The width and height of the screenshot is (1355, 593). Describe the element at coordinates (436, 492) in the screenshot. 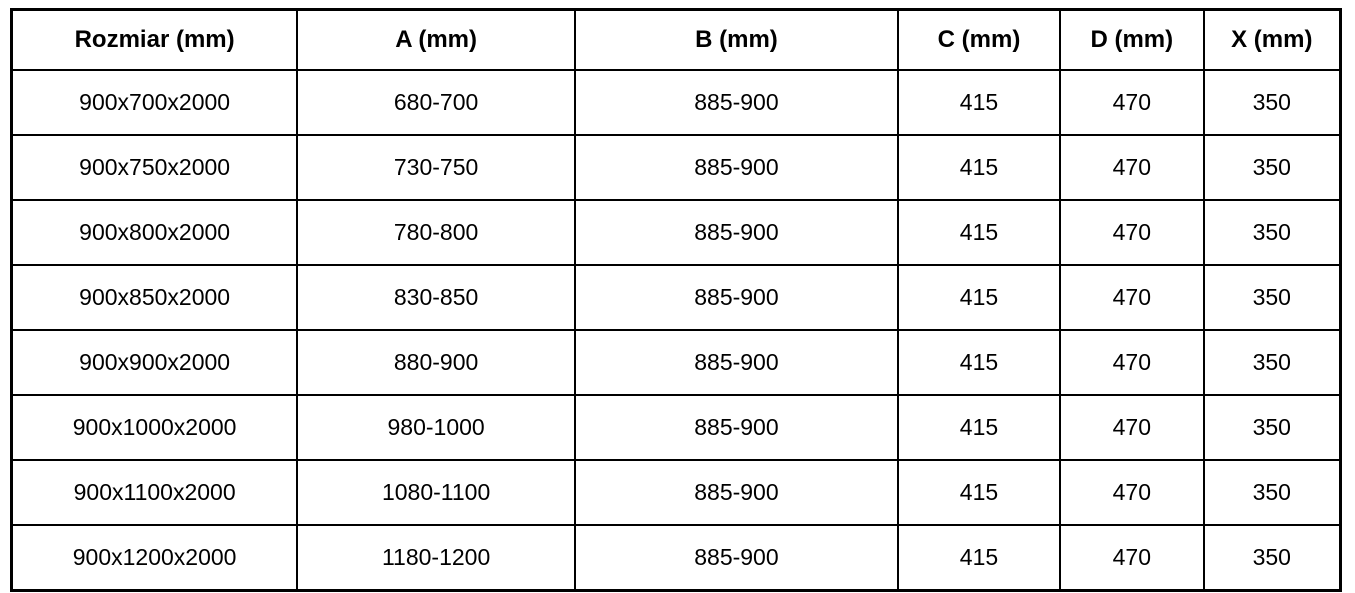

I see `table-cell: 1080-1100` at that location.